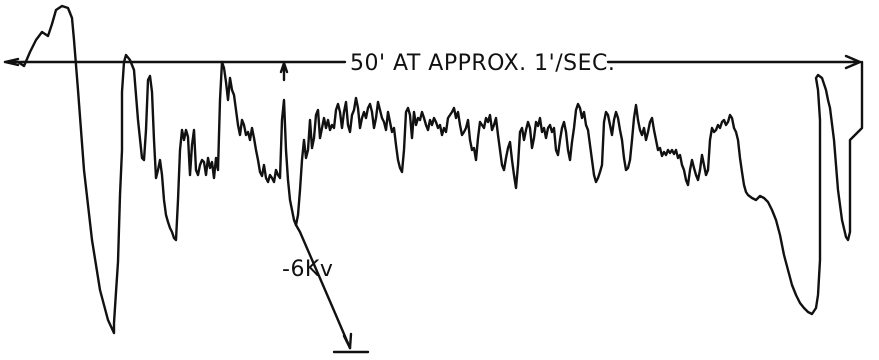  Describe the element at coordinates (307, 269) in the screenshot. I see `voltage-label: -6Kv` at that location.